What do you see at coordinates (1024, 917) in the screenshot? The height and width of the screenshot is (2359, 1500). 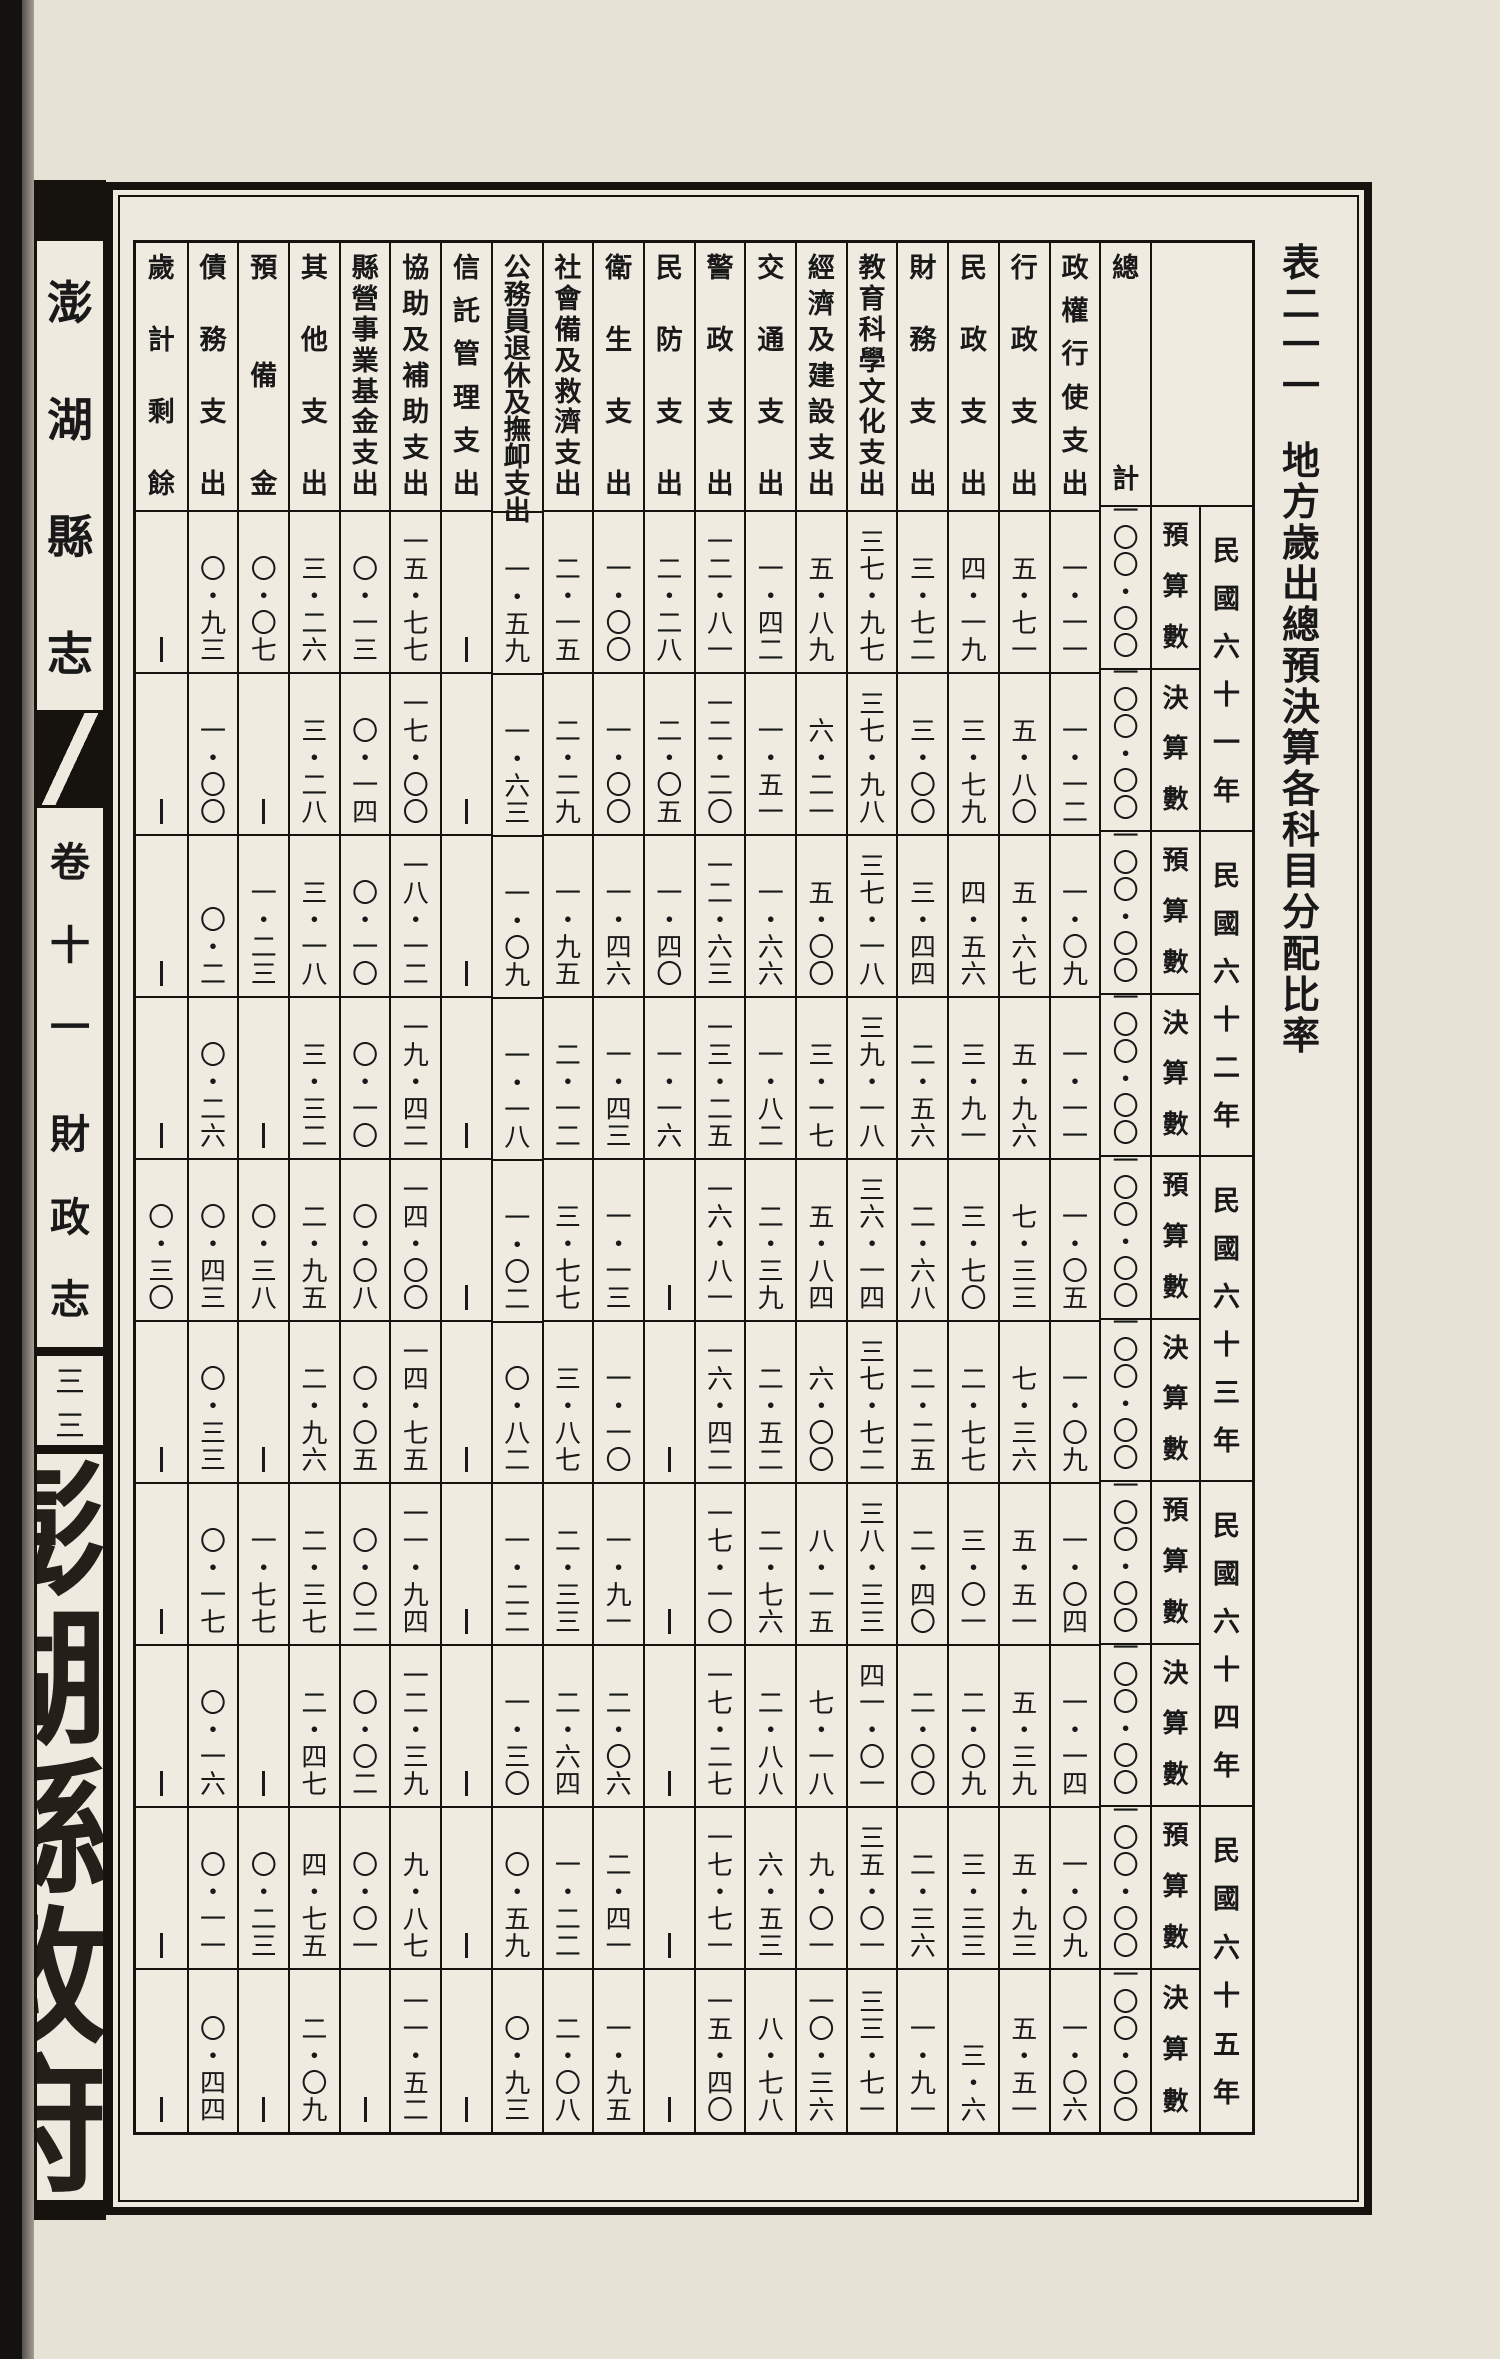 I see `value-cell: 五・六七` at bounding box center [1024, 917].